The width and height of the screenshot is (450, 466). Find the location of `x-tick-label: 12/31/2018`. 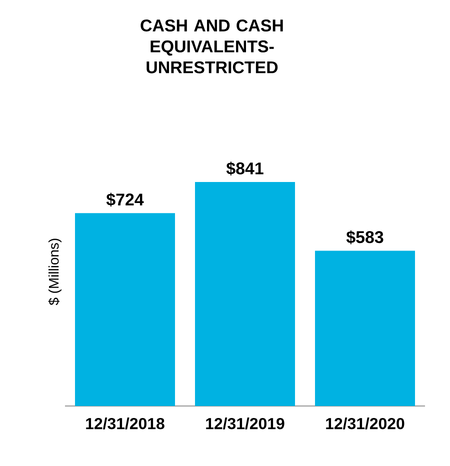

x-tick-label: 12/31/2018 is located at coordinates (125, 424).